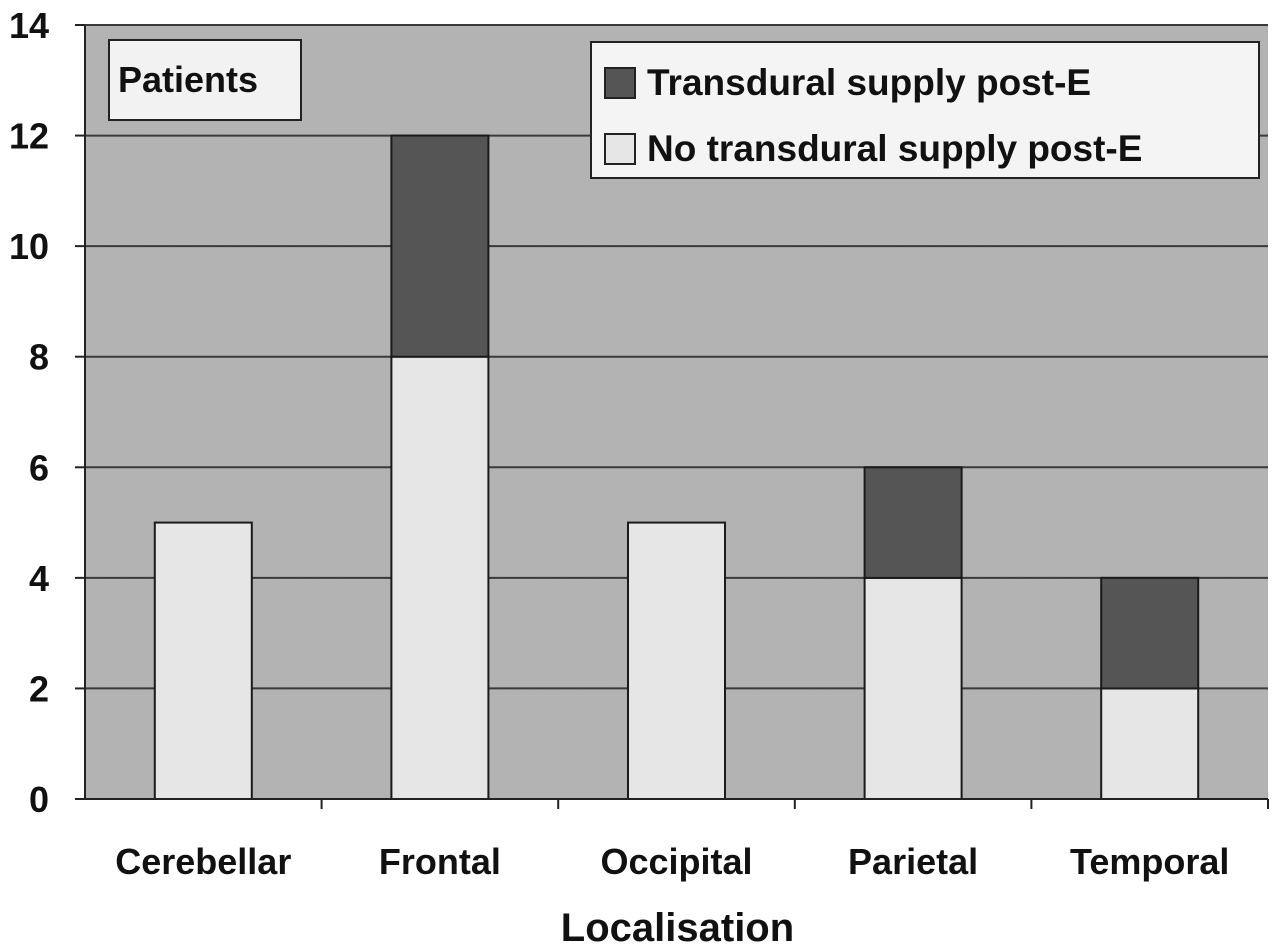 The width and height of the screenshot is (1280, 949). Describe the element at coordinates (440, 861) in the screenshot. I see `x-category-label: Frontal` at that location.